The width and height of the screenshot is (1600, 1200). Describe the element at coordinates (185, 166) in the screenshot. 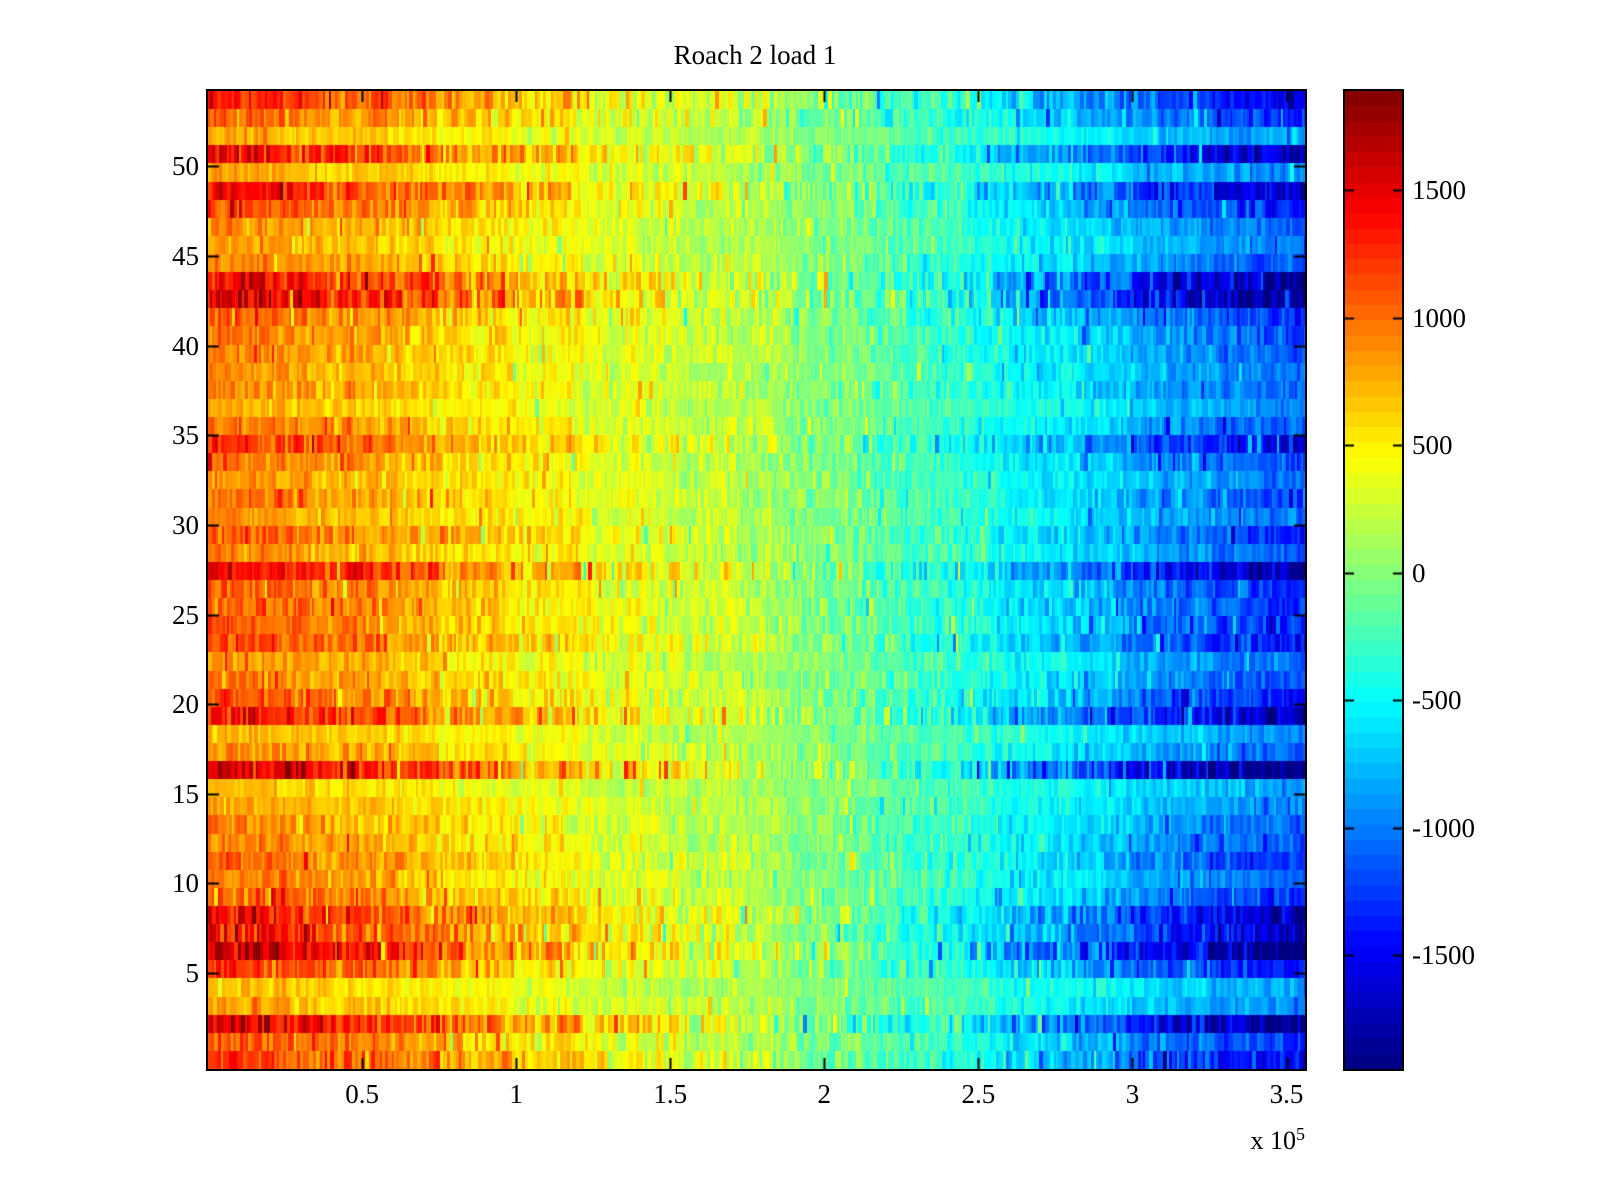

I see `y-tick-label: 50` at that location.